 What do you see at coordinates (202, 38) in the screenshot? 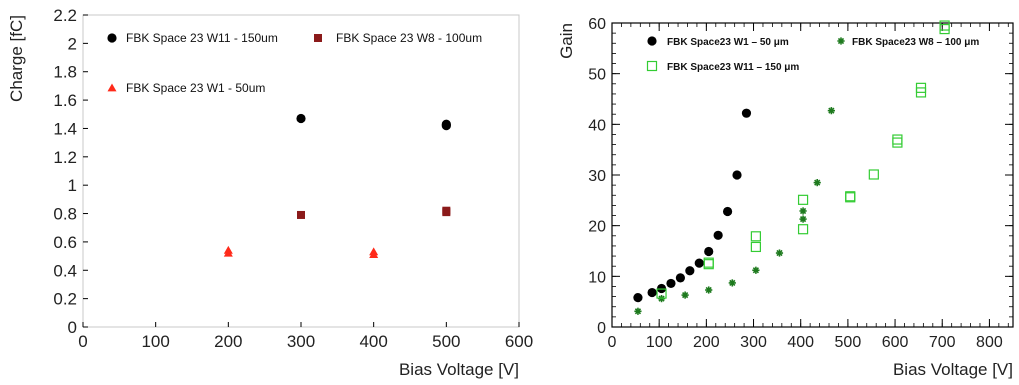
I see `legend-label: FBK Space 23 W11 - 150um` at bounding box center [202, 38].